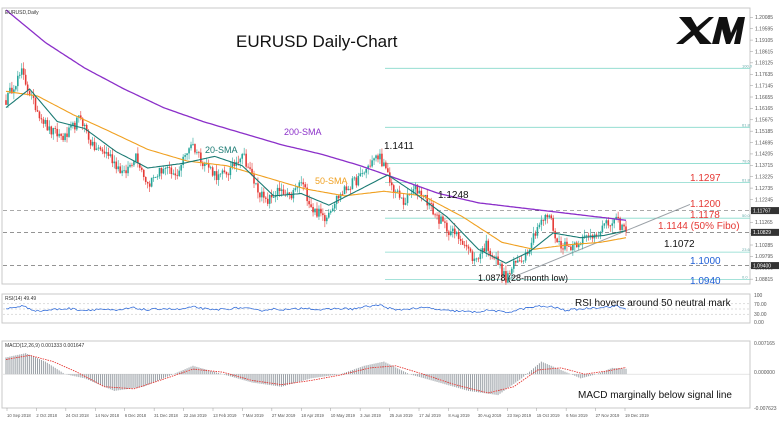 This screenshot has width=781, height=429. I want to click on level-1072-label: 1.1072, so click(679, 244).